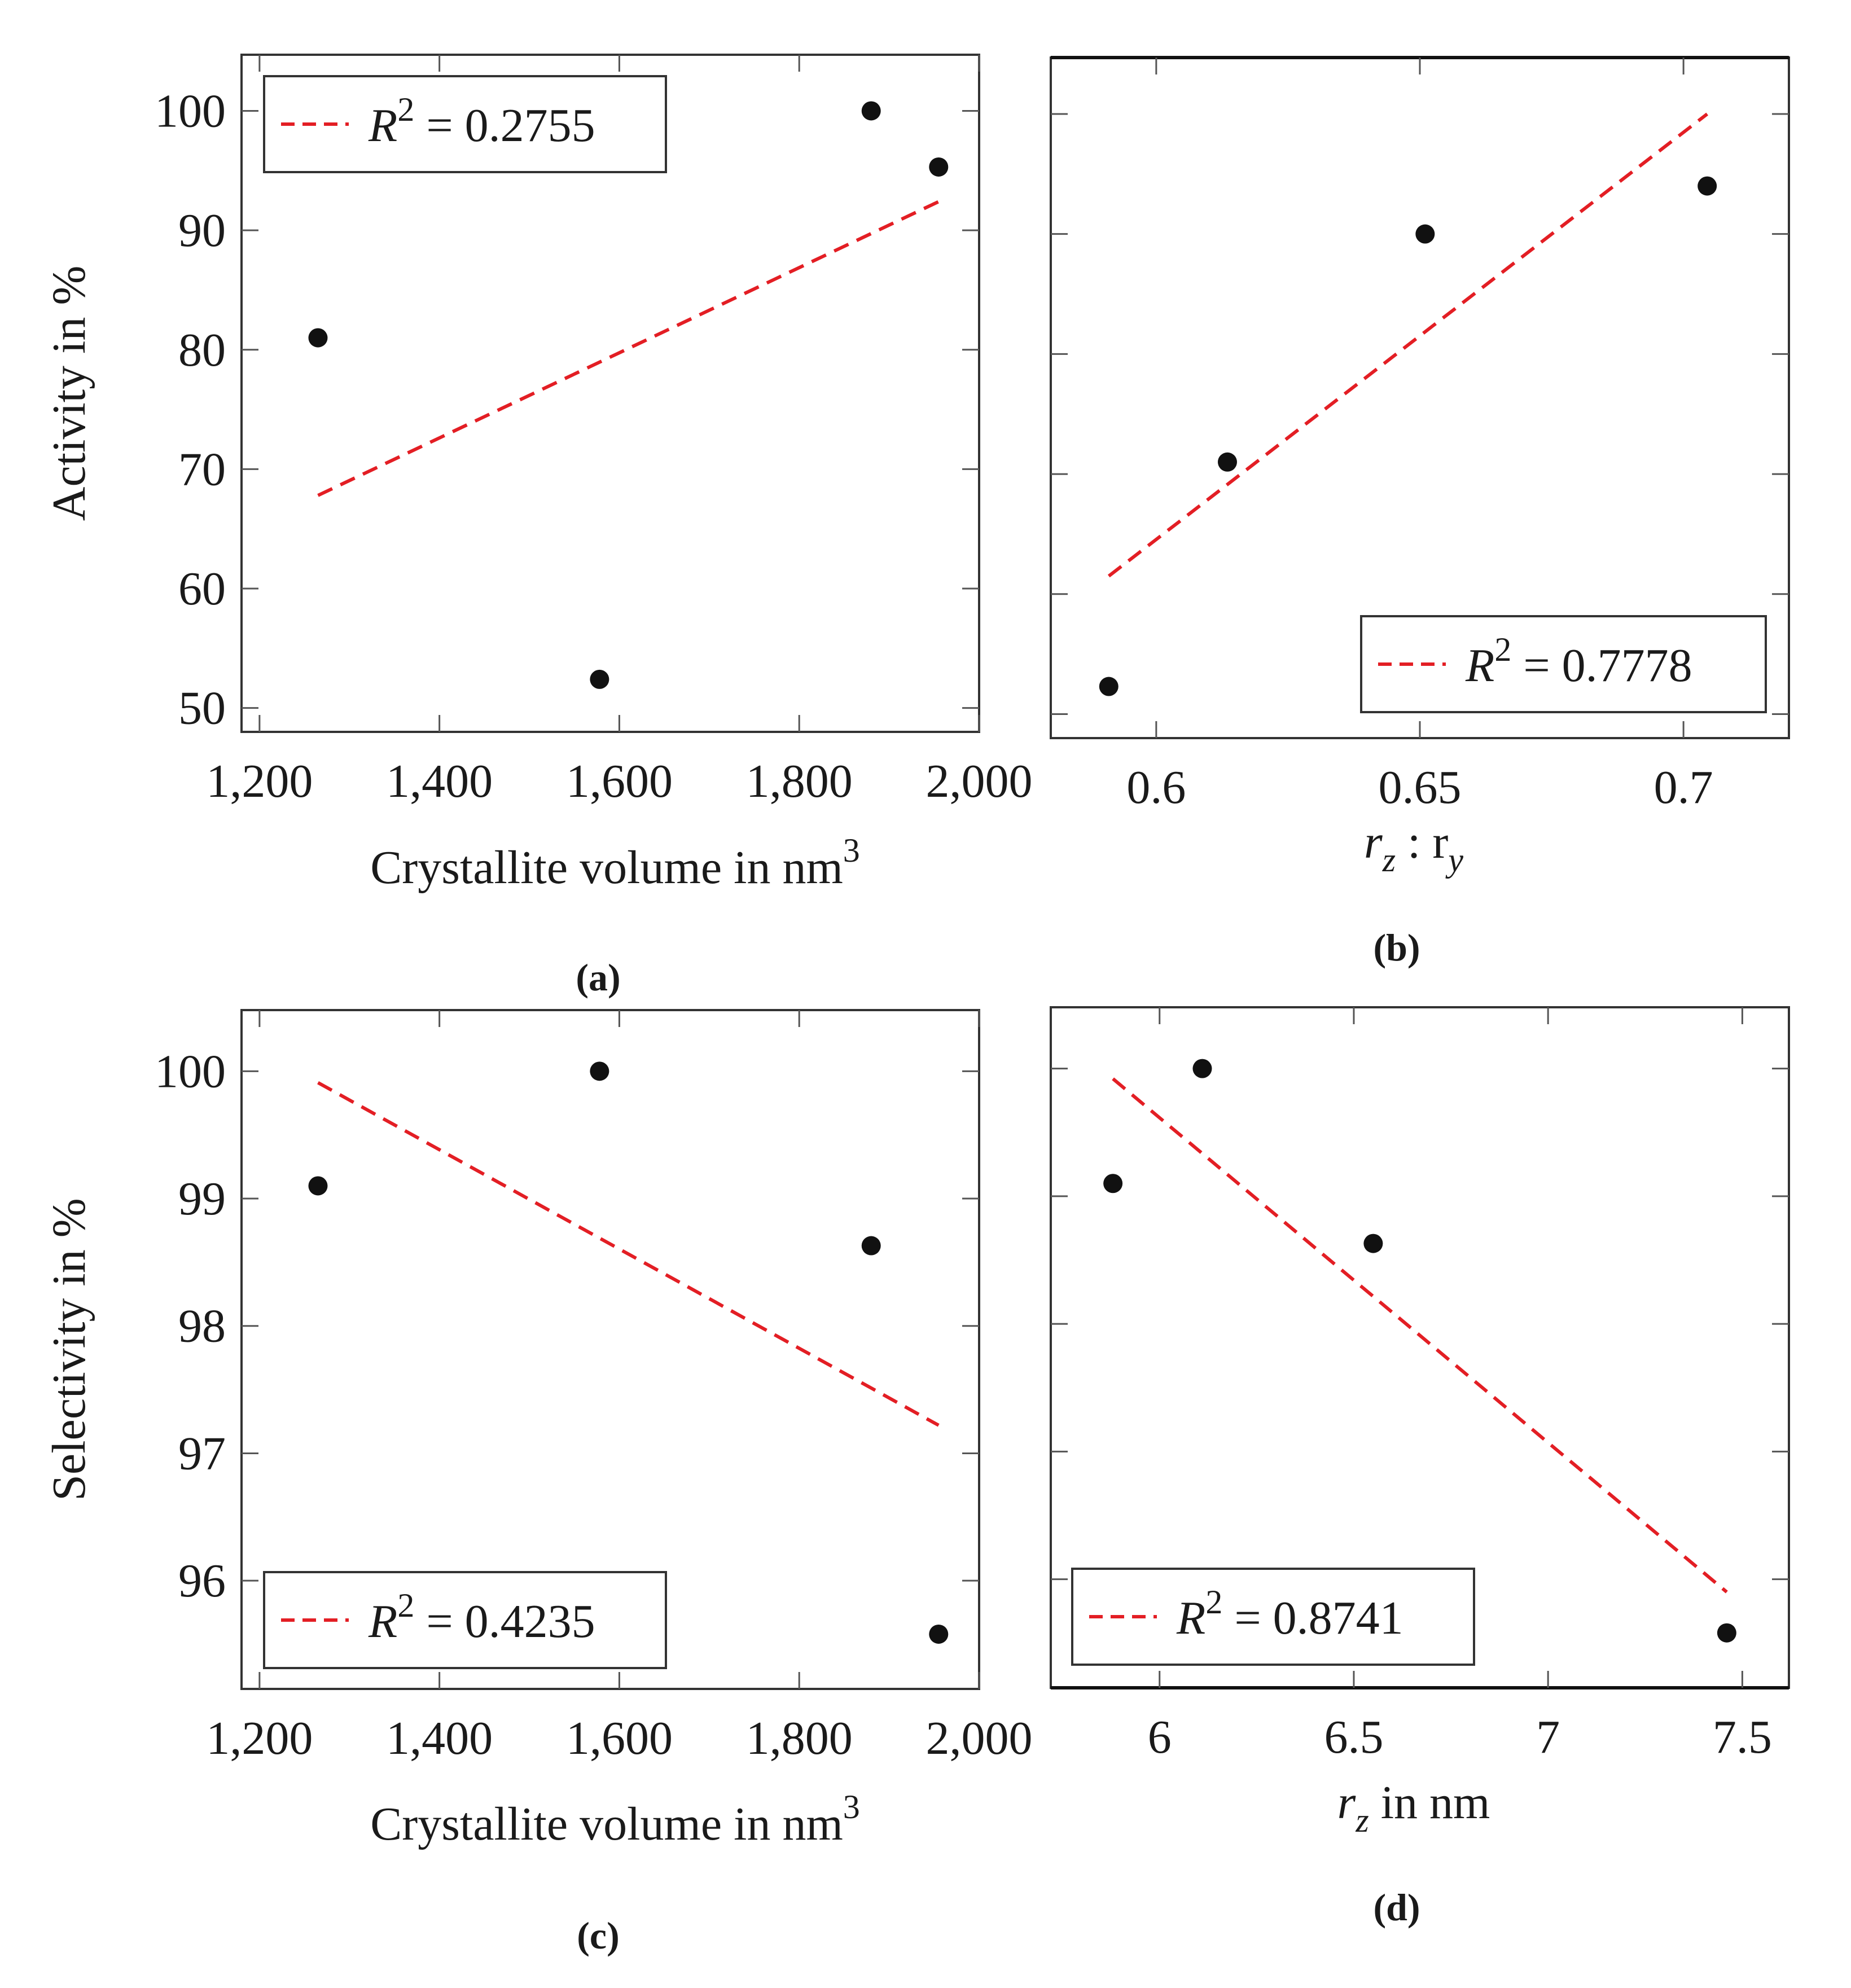 This screenshot has height=1988, width=1851. What do you see at coordinates (1156, 787) in the screenshot?
I see `x-tick-label: 0.6` at bounding box center [1156, 787].